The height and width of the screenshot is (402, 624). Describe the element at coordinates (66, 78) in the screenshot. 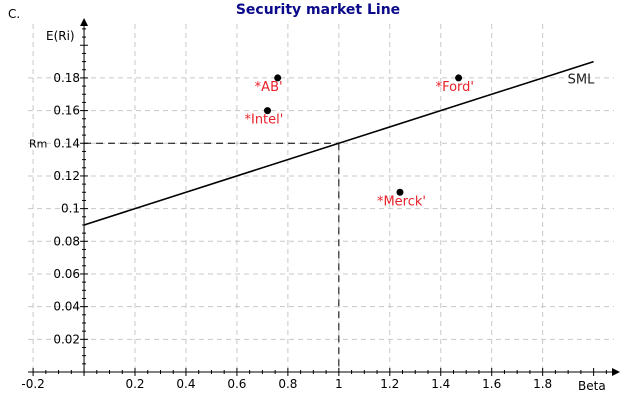

I see `y-tick-label: 0.18` at that location.